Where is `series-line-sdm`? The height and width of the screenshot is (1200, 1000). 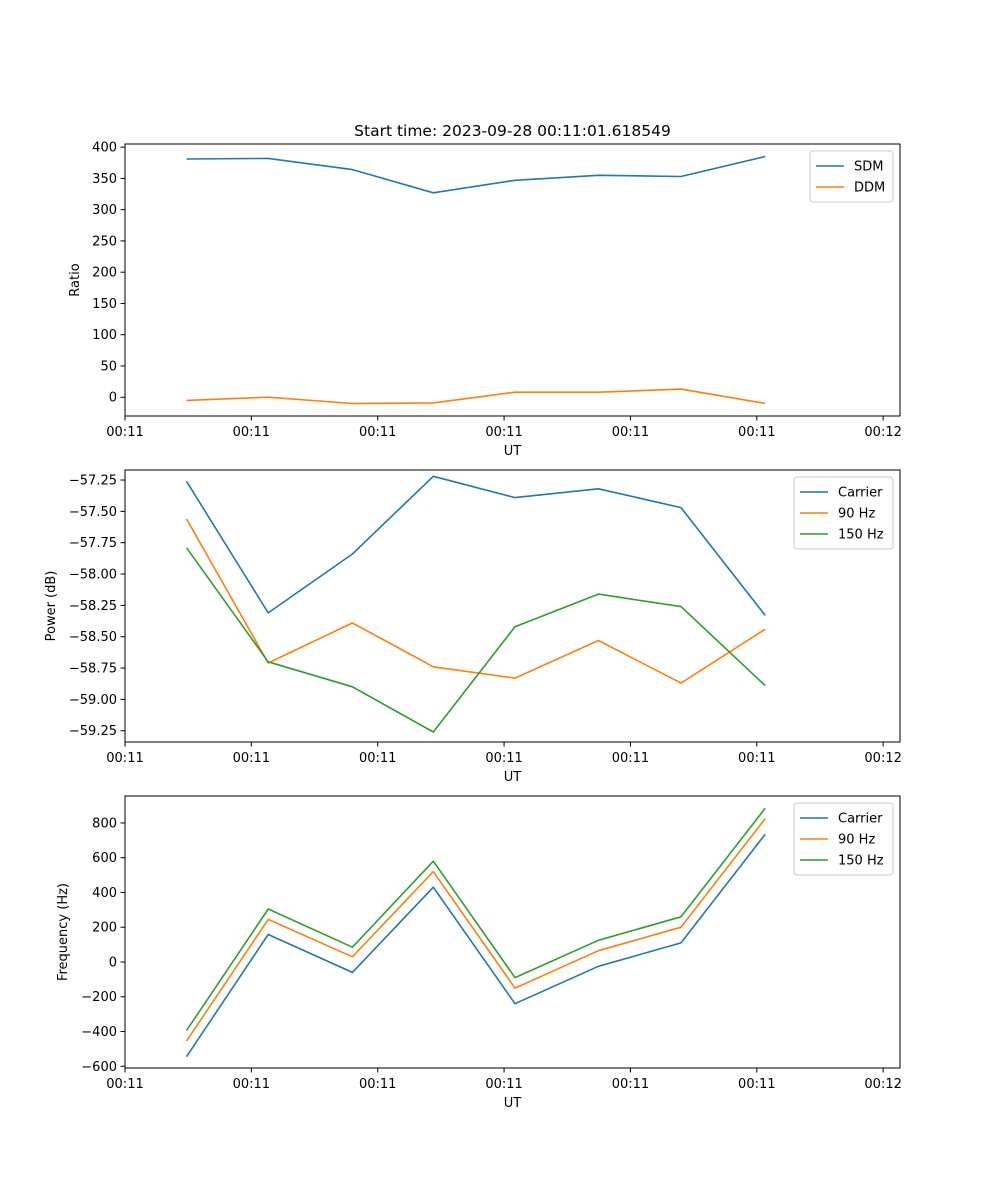
series-line-sdm is located at coordinates (476, 174).